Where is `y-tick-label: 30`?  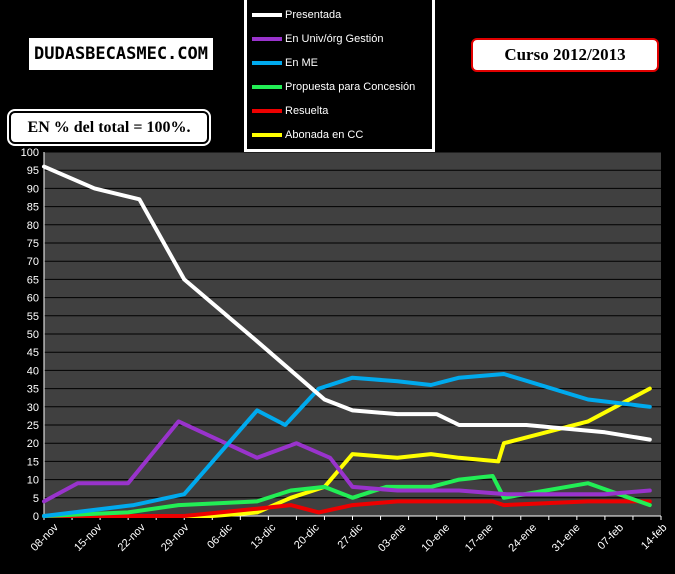 y-tick-label: 30 is located at coordinates (33, 408).